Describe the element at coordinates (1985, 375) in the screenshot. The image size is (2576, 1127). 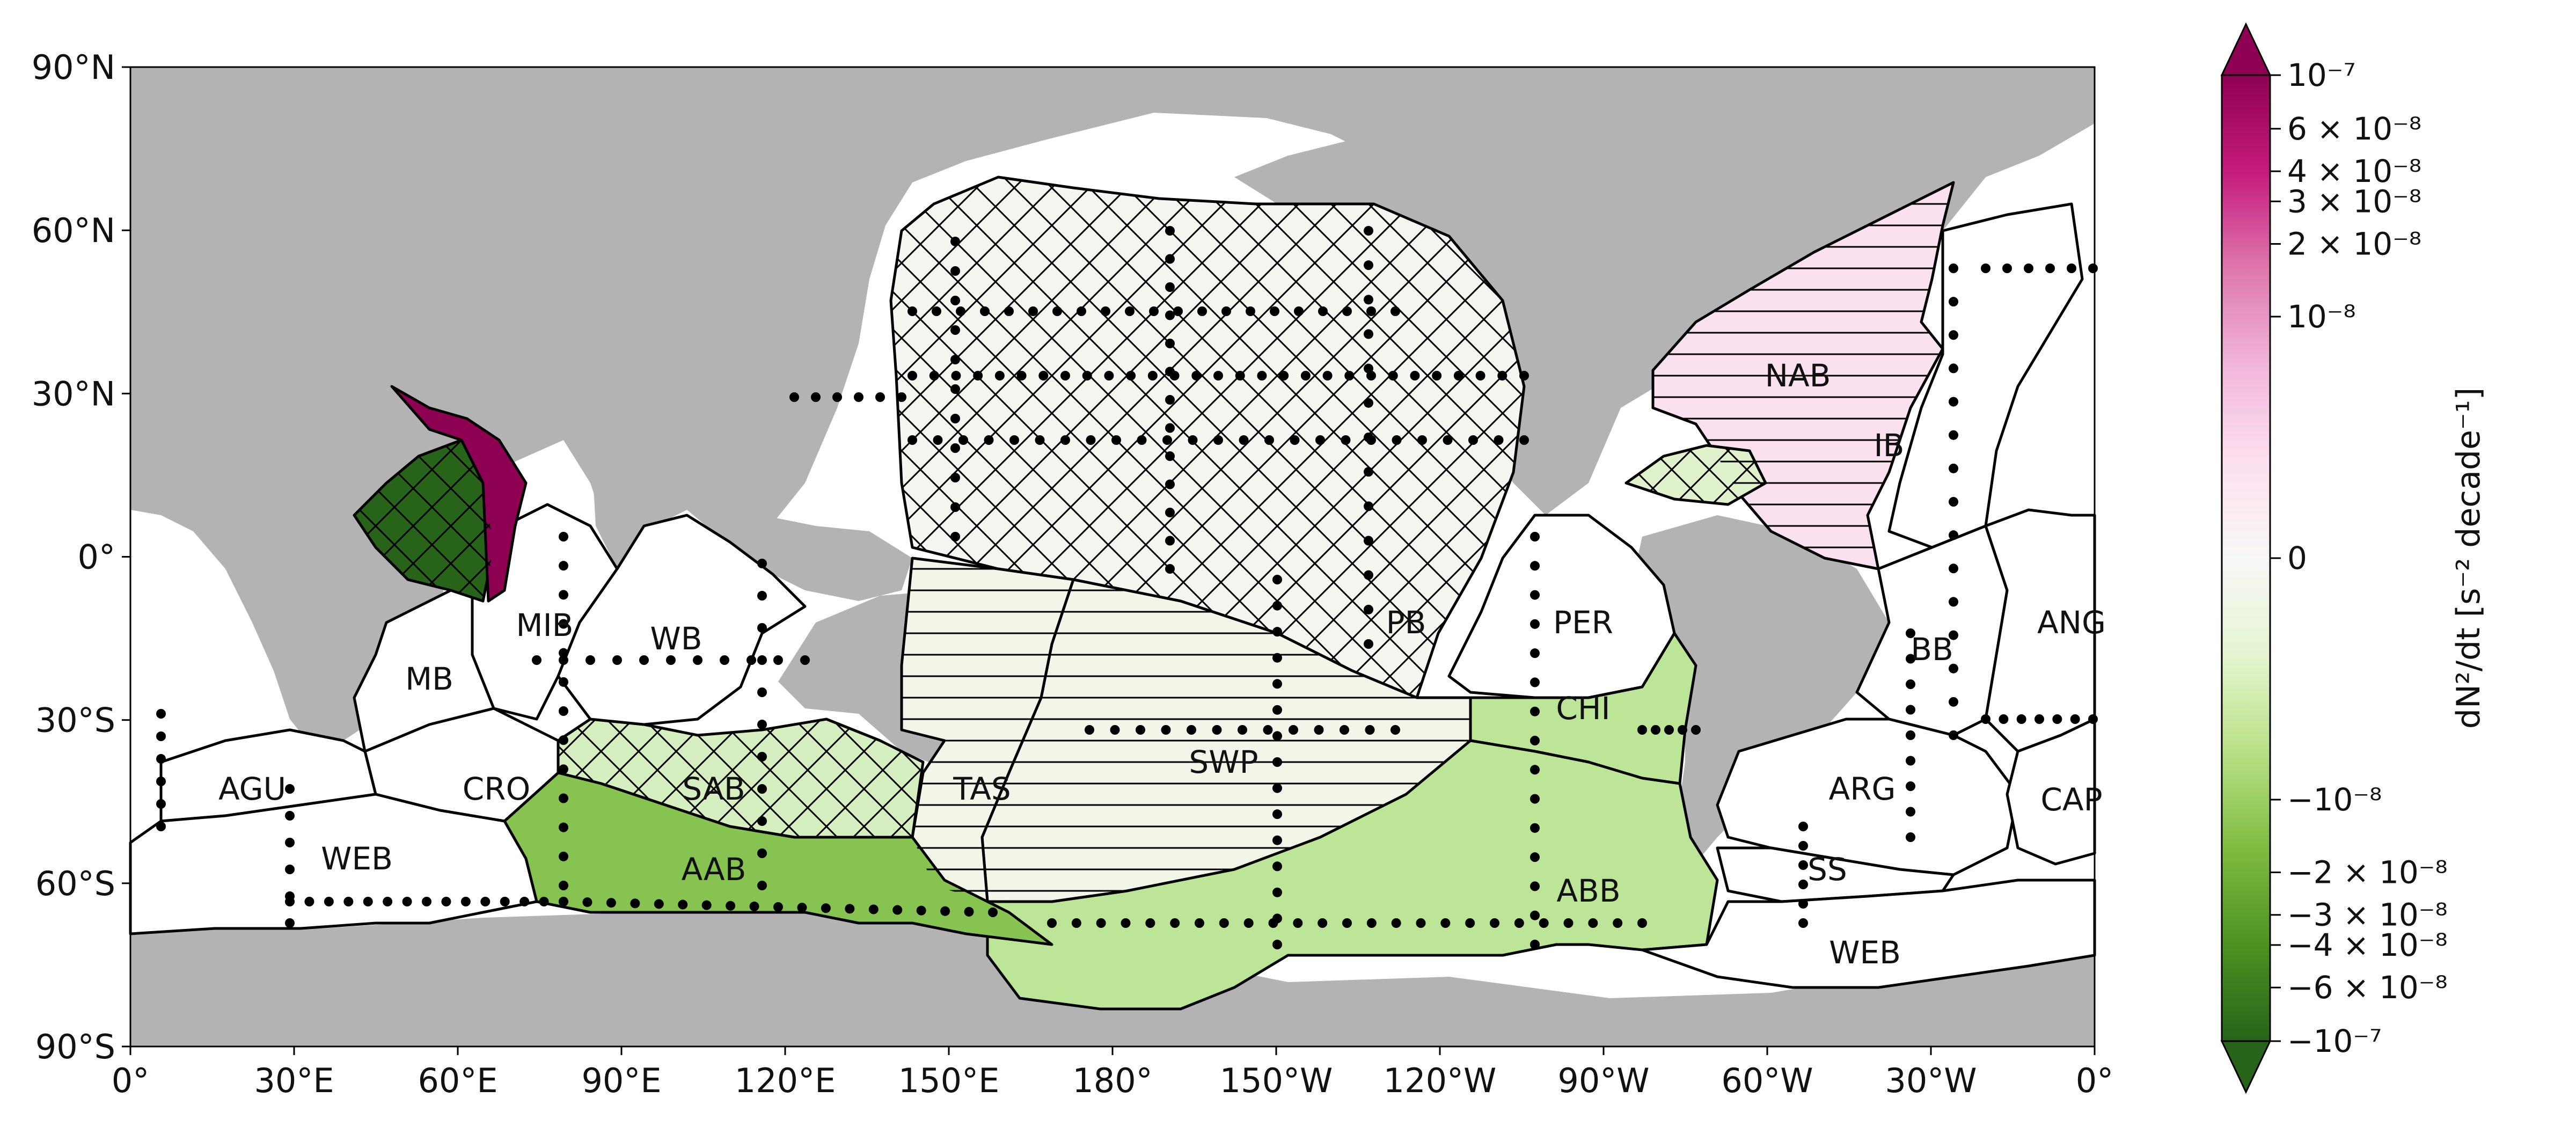
I see `basin-IB` at that location.